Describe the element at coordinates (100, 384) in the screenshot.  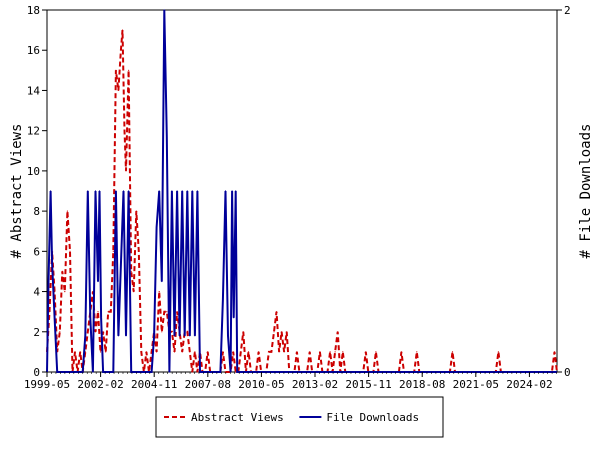
I see `x-tick-label: 2002-02` at that location.